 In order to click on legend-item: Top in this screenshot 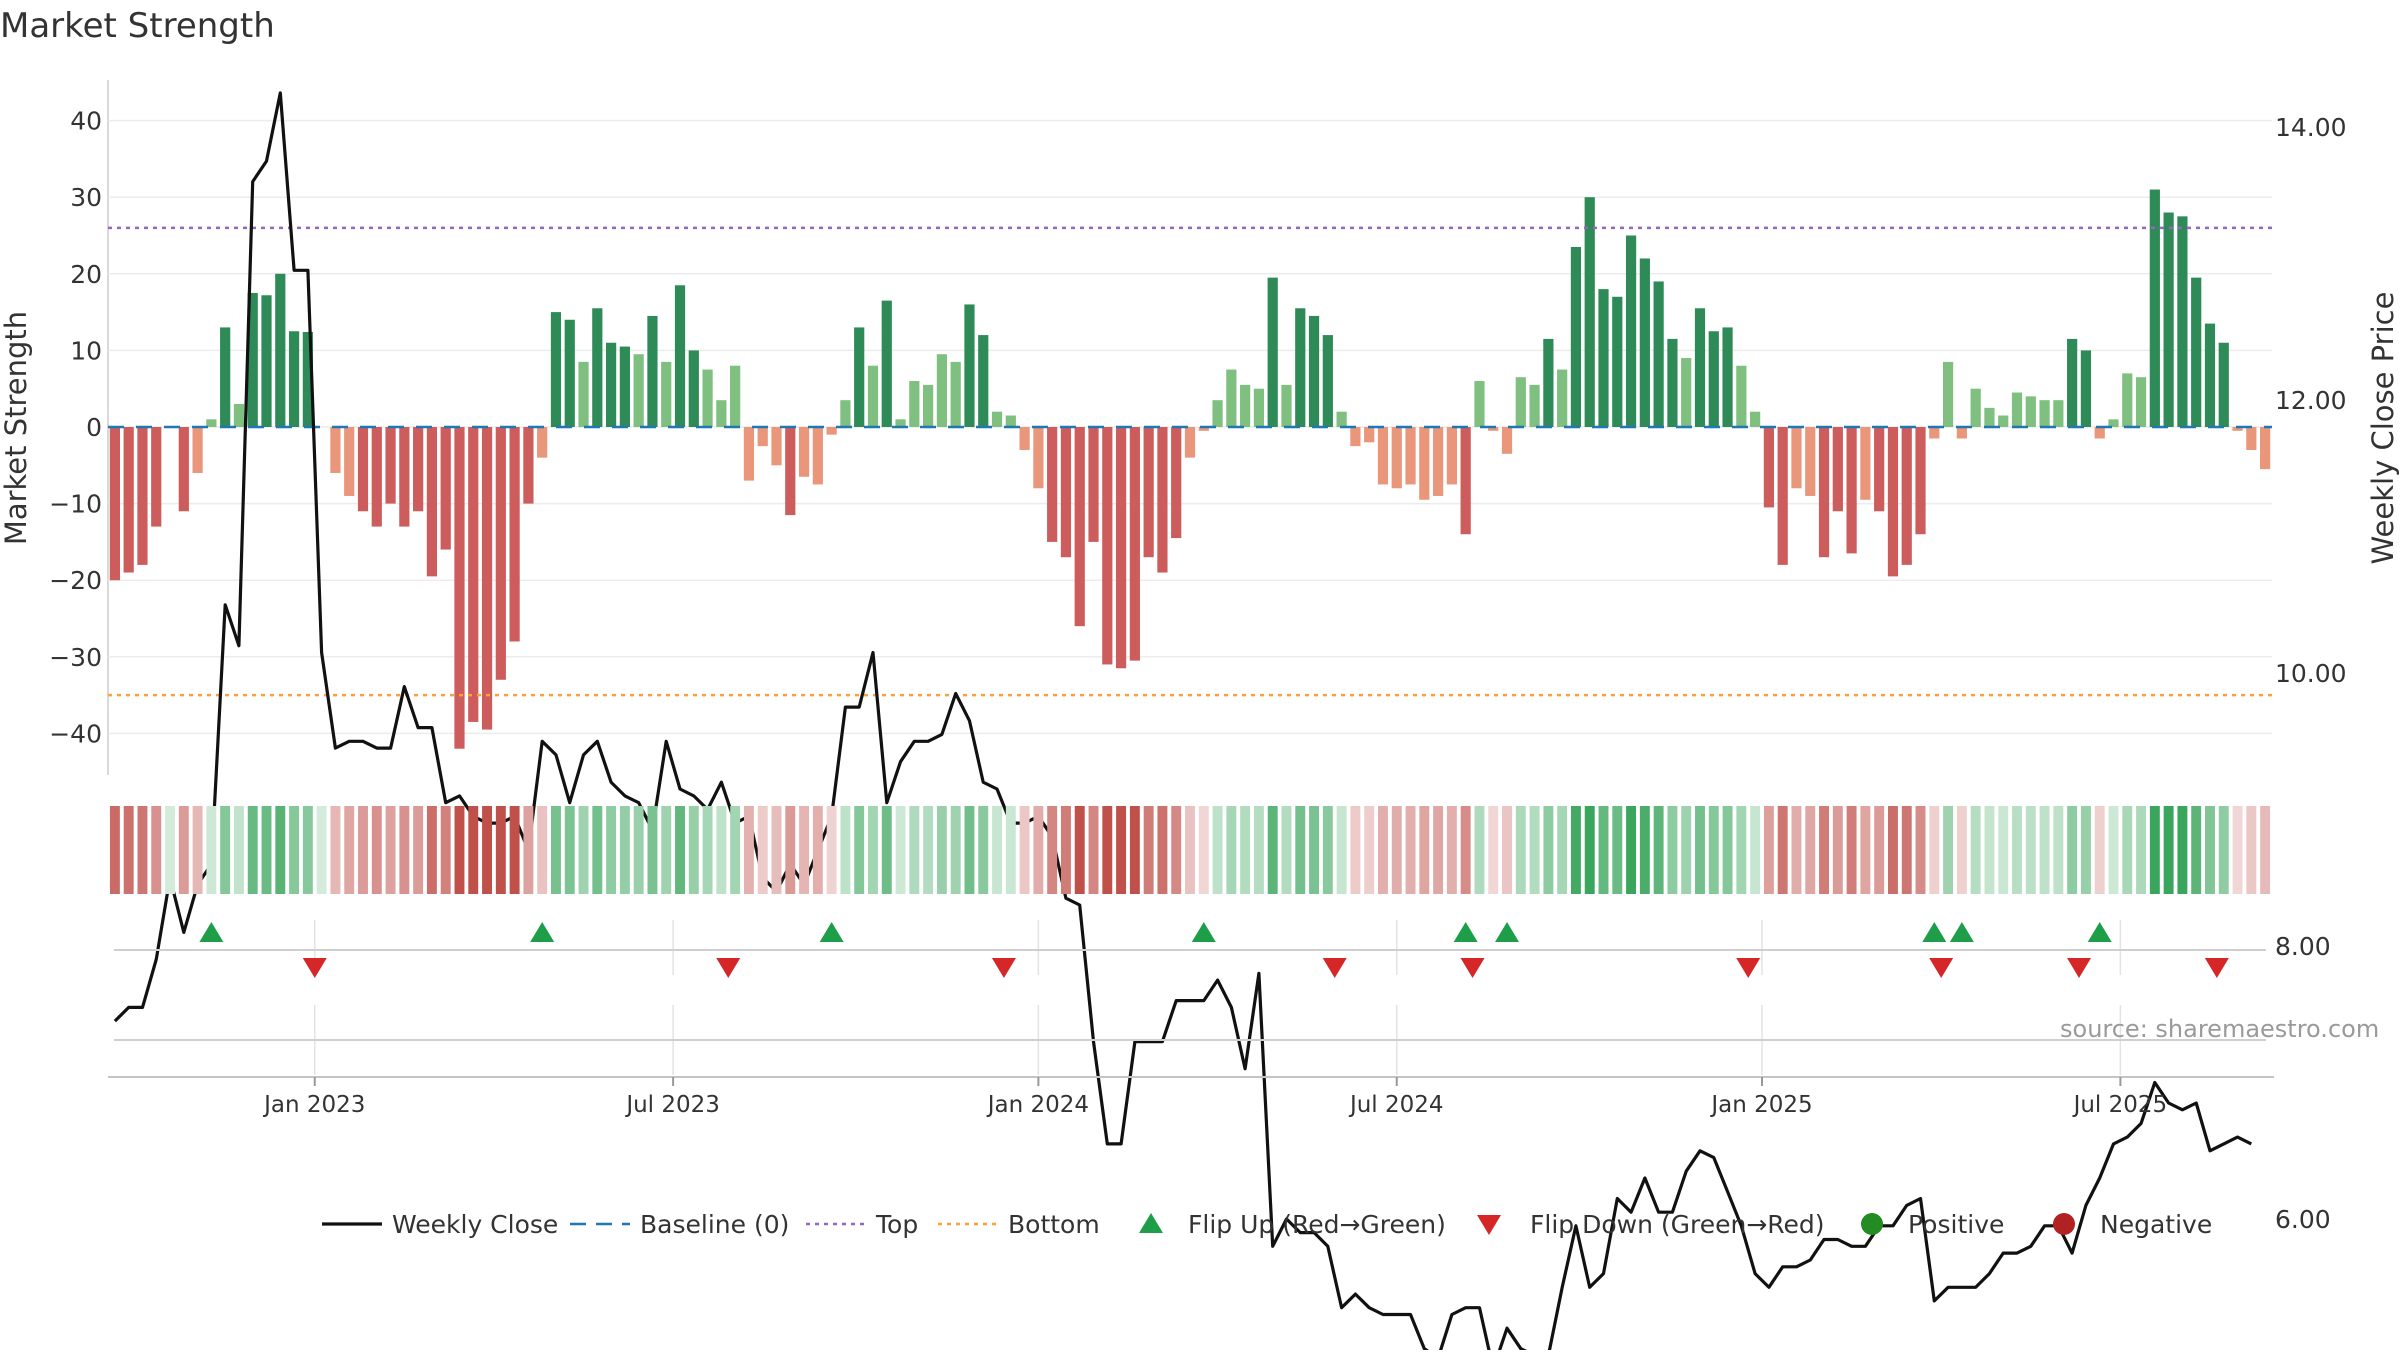, I will do `click(862, 1224)`.